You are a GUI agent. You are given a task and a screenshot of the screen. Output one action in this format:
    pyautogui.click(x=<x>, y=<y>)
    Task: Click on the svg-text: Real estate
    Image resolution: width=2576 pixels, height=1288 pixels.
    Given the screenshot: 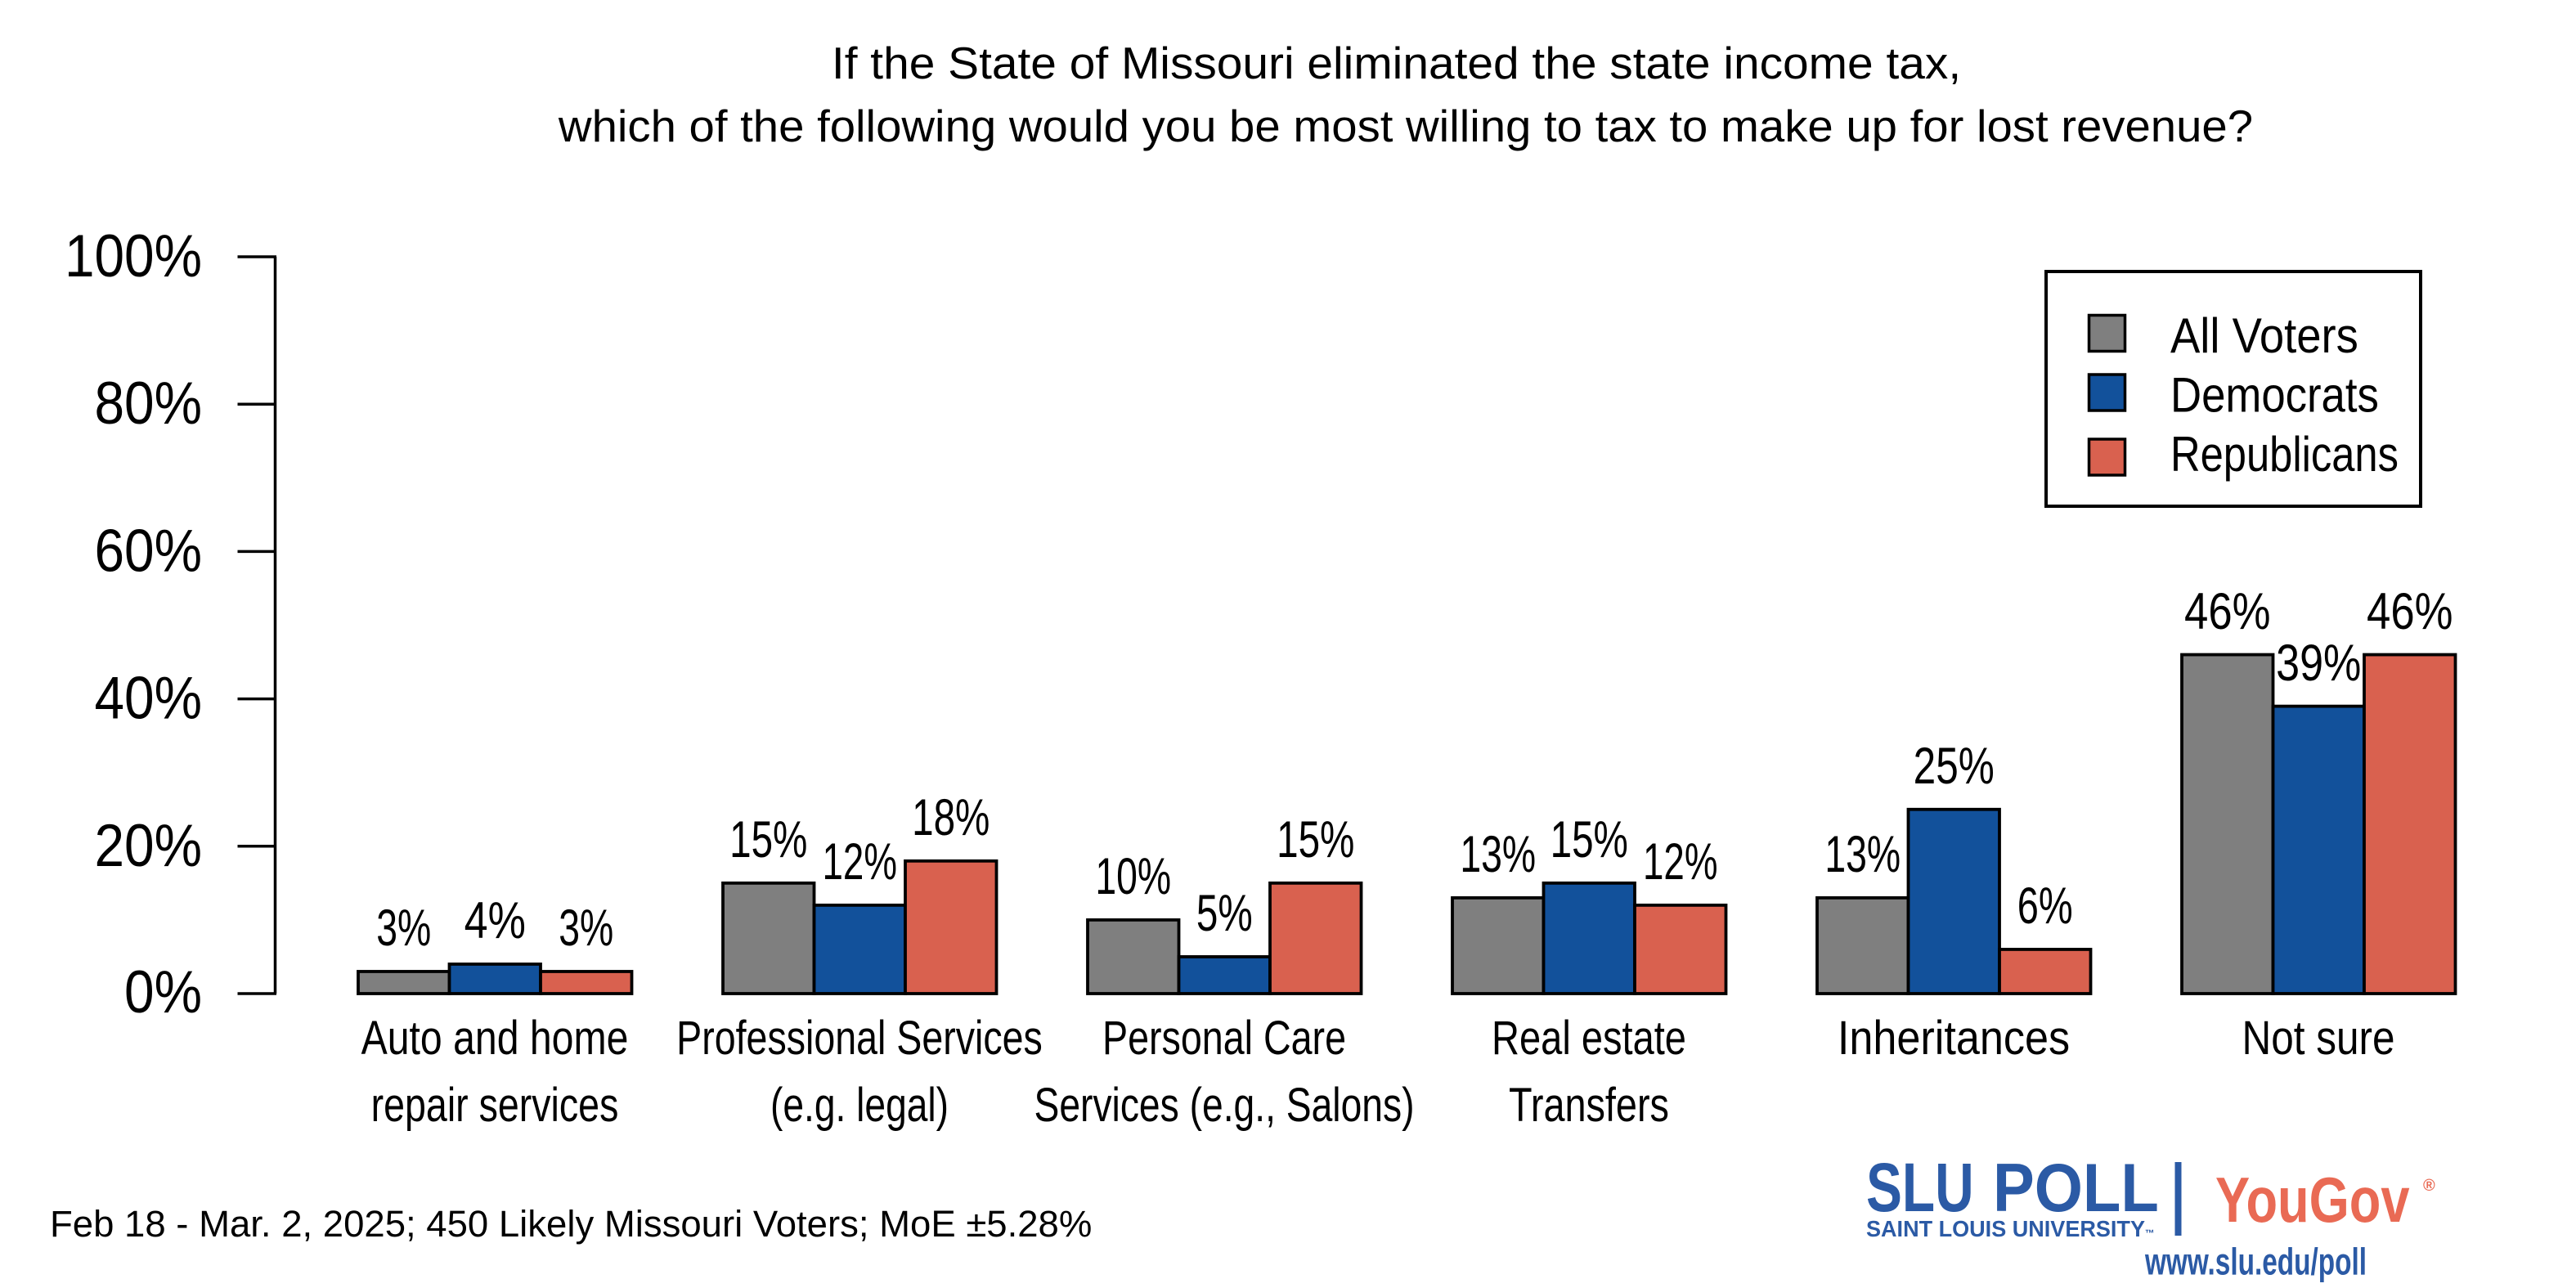 What is the action you would take?
    pyautogui.click(x=1589, y=1038)
    